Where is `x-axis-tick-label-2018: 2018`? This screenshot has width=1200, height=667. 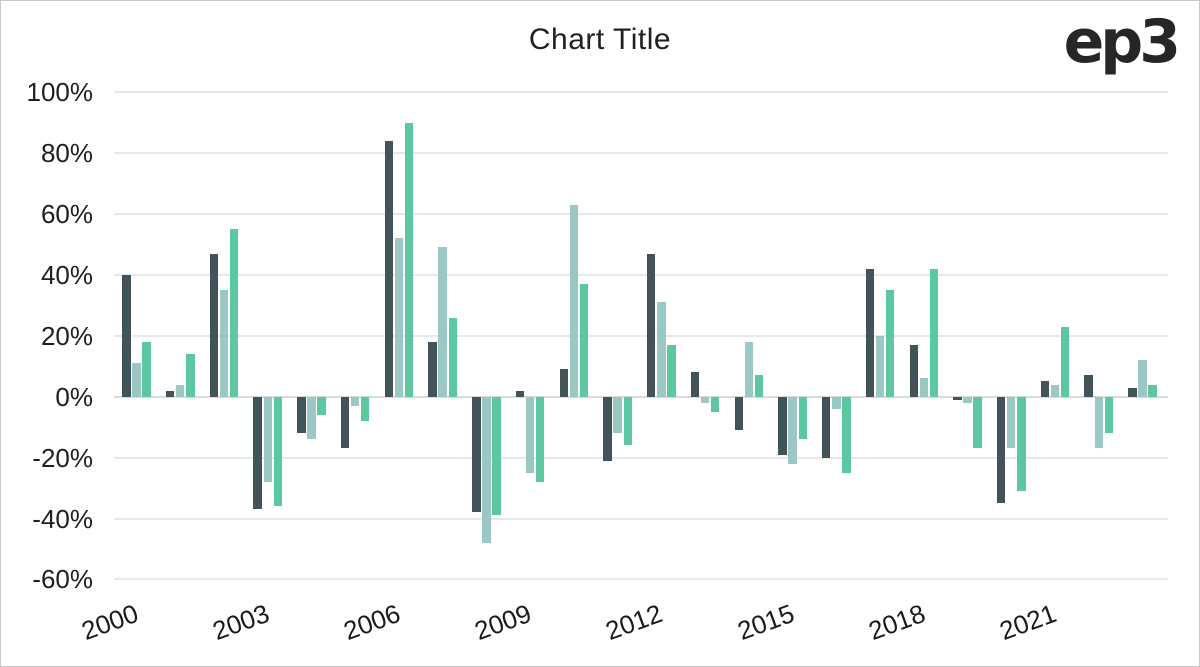
x-axis-tick-label-2018: 2018 is located at coordinates (896, 622).